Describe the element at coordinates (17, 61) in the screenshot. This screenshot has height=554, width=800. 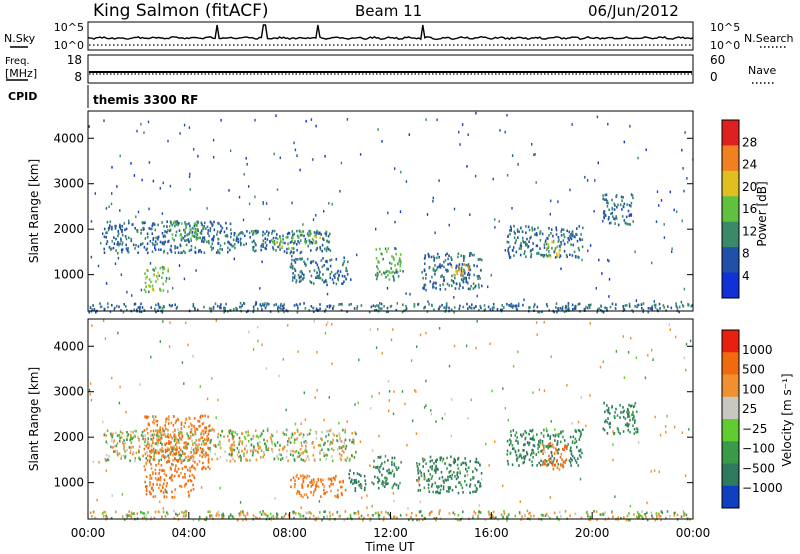
I see `freq-left-label-1: Freq.` at that location.